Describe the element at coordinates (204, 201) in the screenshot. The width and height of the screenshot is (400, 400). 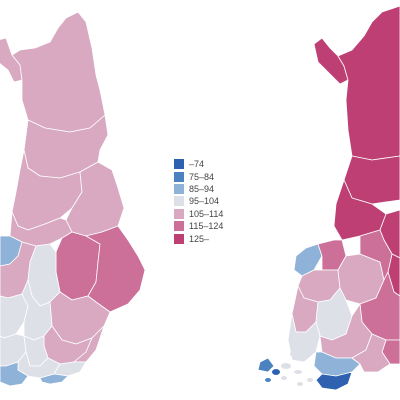
I see `legend-label: 95–104` at that location.